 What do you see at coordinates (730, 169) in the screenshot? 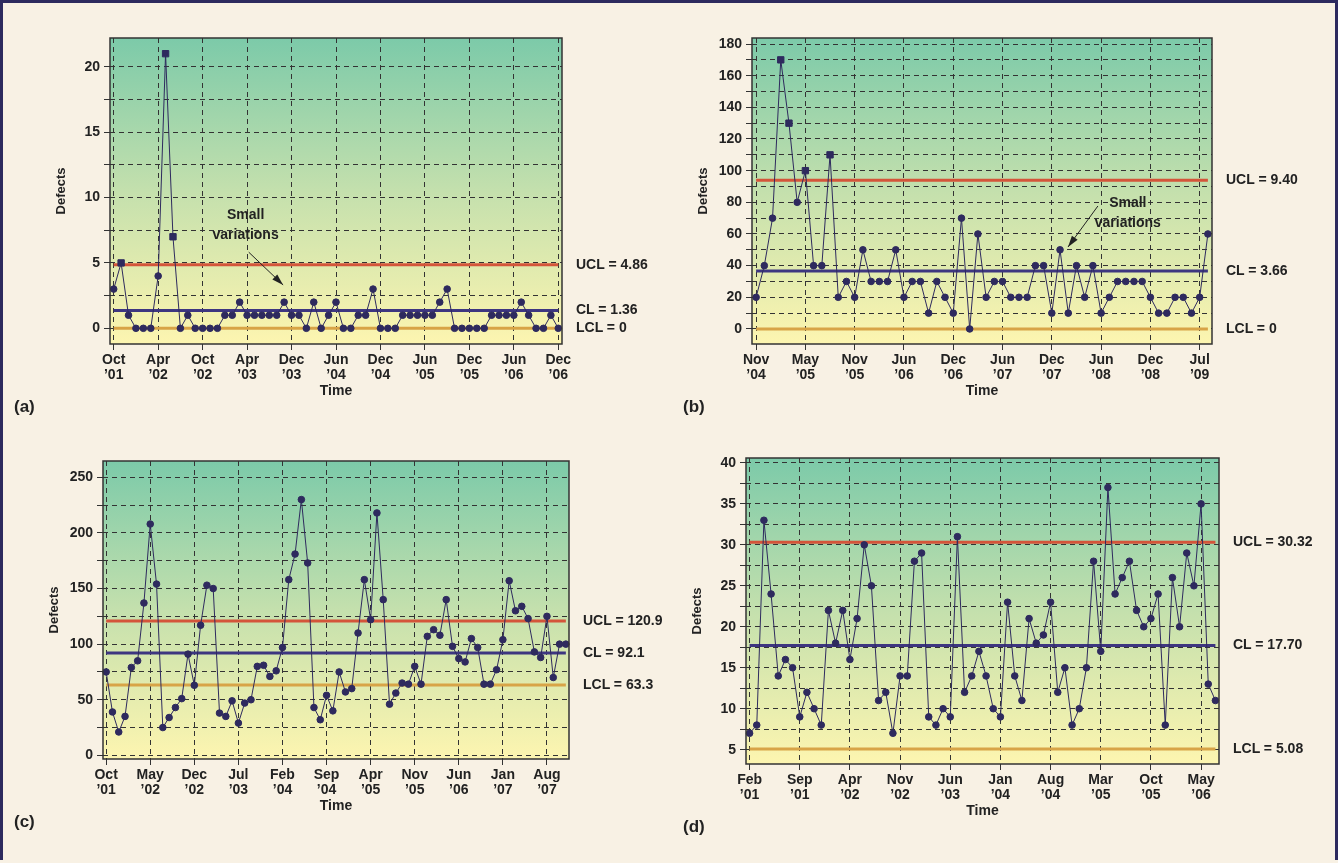
I see `y-tick-label: 100` at bounding box center [730, 169].